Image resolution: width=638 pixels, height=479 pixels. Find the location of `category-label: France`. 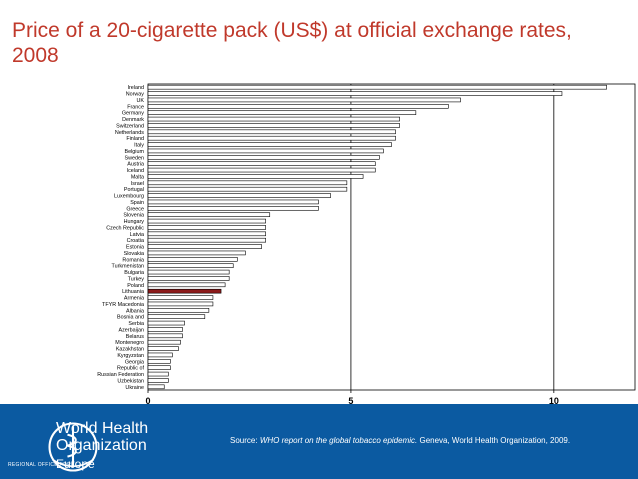

category-label: France is located at coordinates (135, 107).